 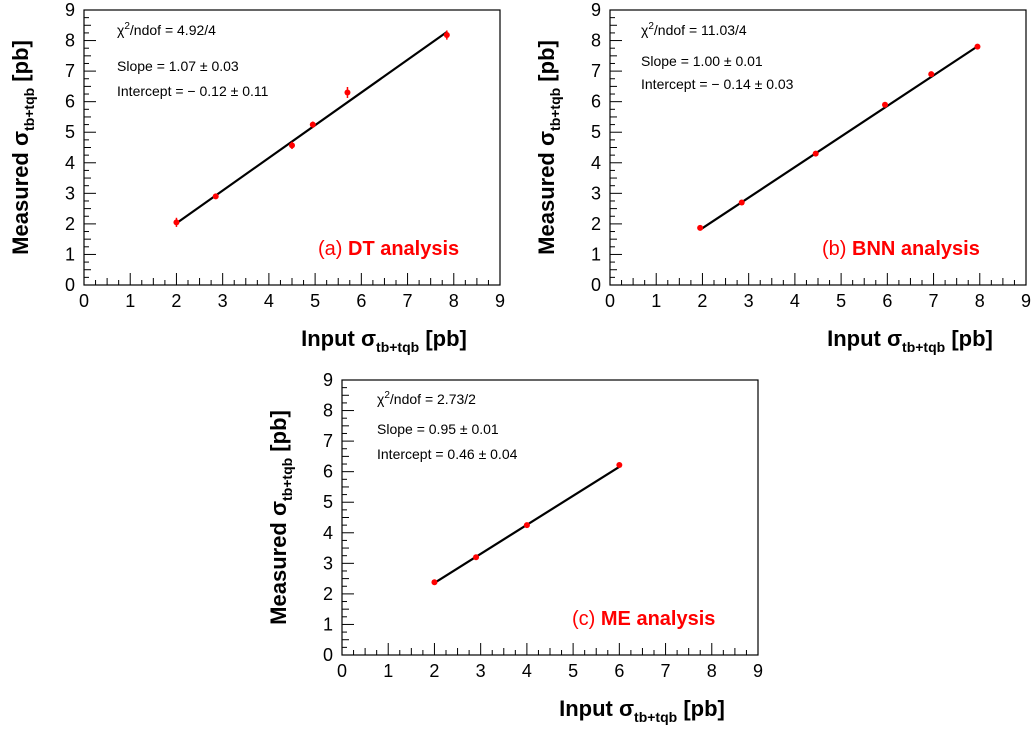 What do you see at coordinates (178, 66) in the screenshot?
I see `fit-annotation: Slope = 1.07 ± 0.03` at bounding box center [178, 66].